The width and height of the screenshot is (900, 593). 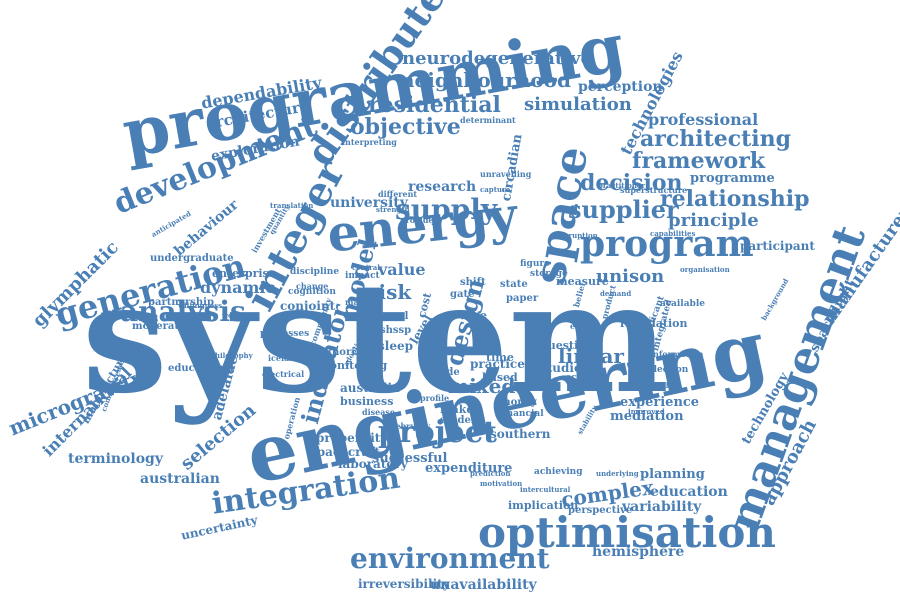 What do you see at coordinates (677, 354) in the screenshot?
I see `cloud-word: information` at bounding box center [677, 354].